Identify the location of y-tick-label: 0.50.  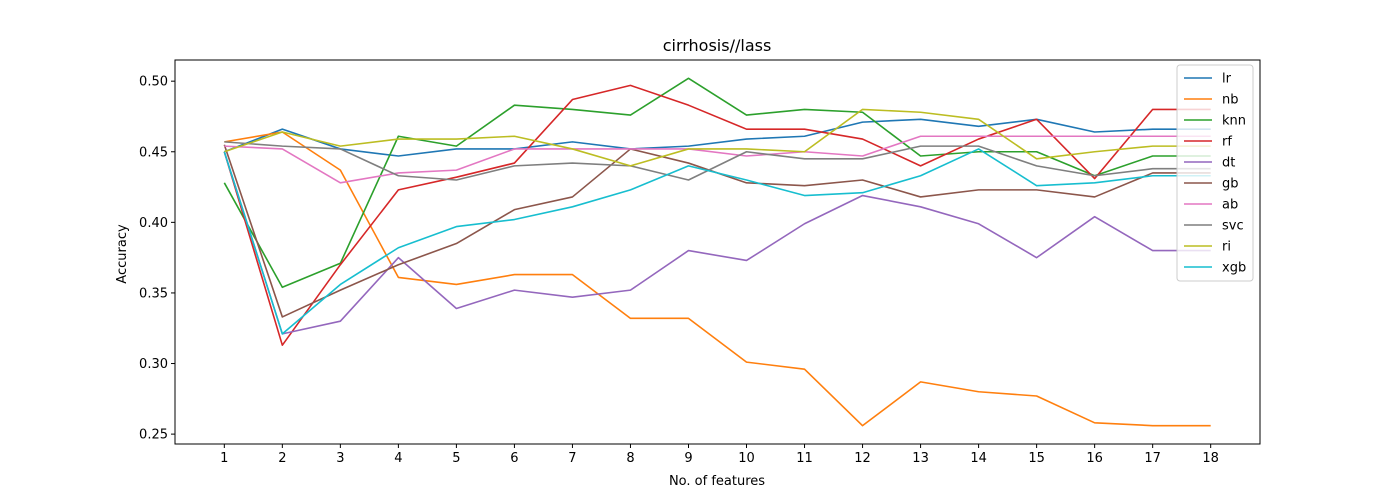
(153, 82).